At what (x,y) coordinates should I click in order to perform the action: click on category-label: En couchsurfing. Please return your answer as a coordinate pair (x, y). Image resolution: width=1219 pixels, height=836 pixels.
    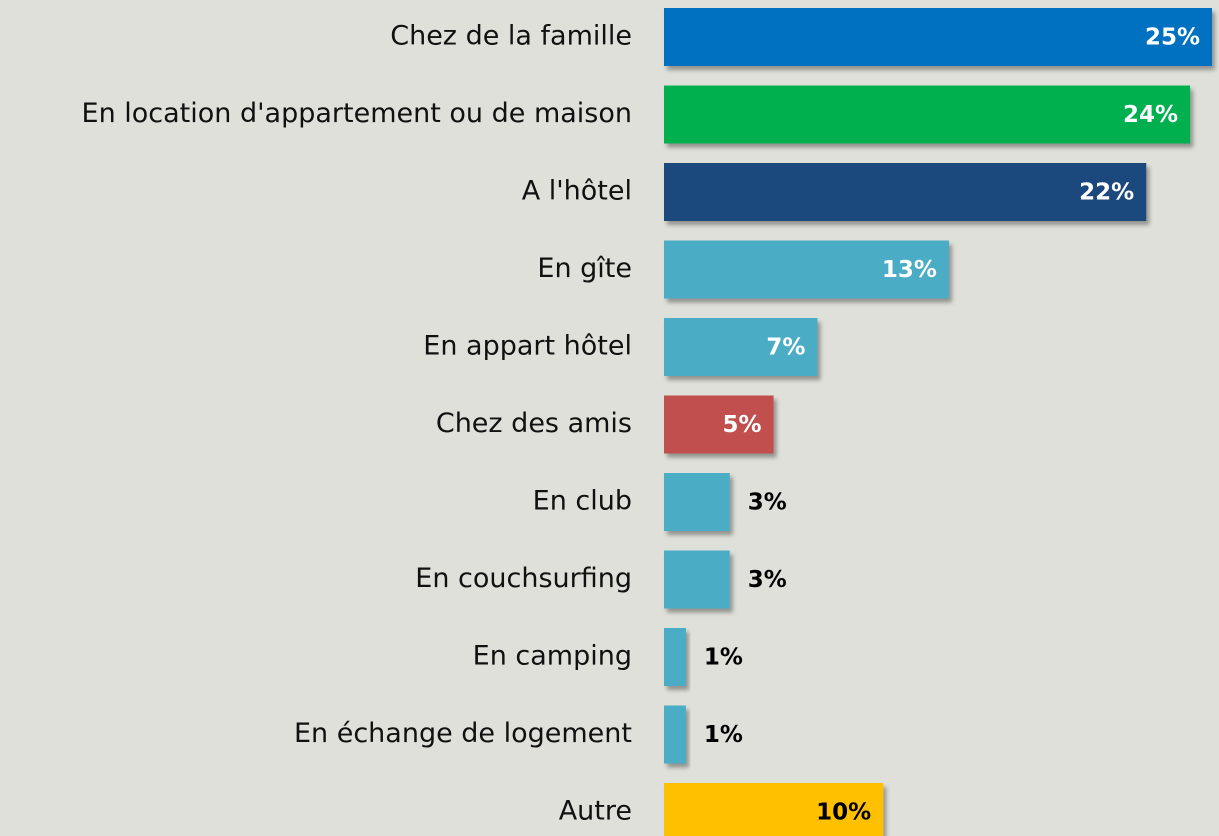
    Looking at the image, I should click on (523, 578).